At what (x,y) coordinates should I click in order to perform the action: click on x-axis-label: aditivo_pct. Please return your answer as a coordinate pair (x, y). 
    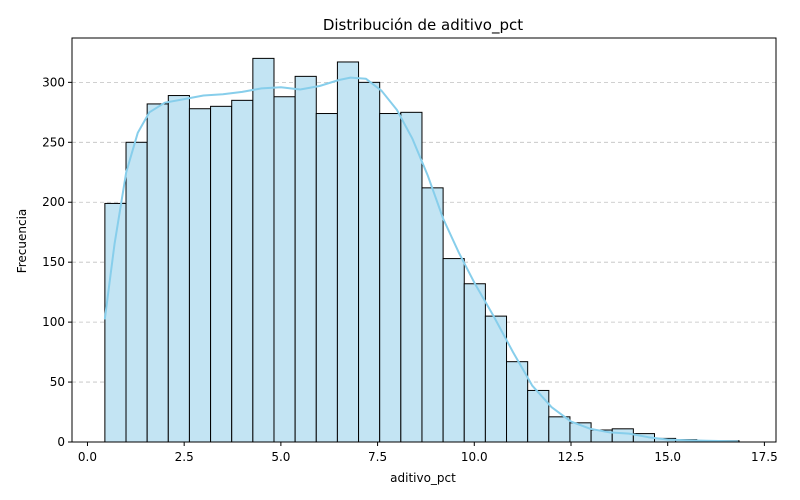
    Looking at the image, I should click on (423, 478).